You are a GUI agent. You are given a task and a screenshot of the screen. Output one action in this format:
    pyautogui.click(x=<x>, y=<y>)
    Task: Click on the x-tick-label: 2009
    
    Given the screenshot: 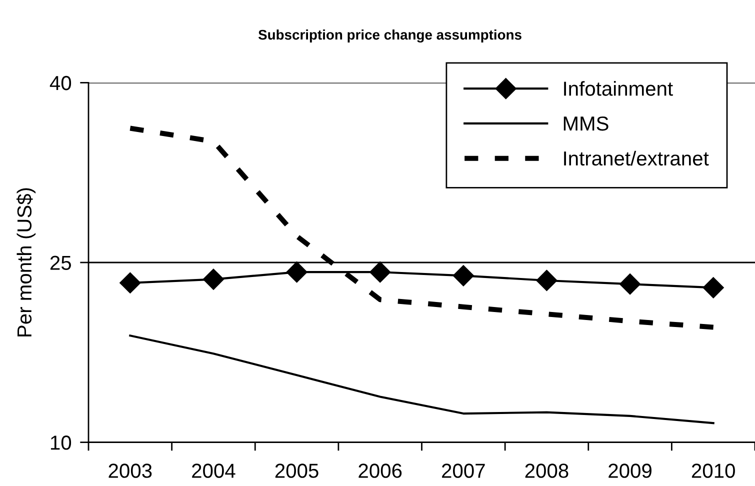 What is the action you would take?
    pyautogui.click(x=630, y=471)
    